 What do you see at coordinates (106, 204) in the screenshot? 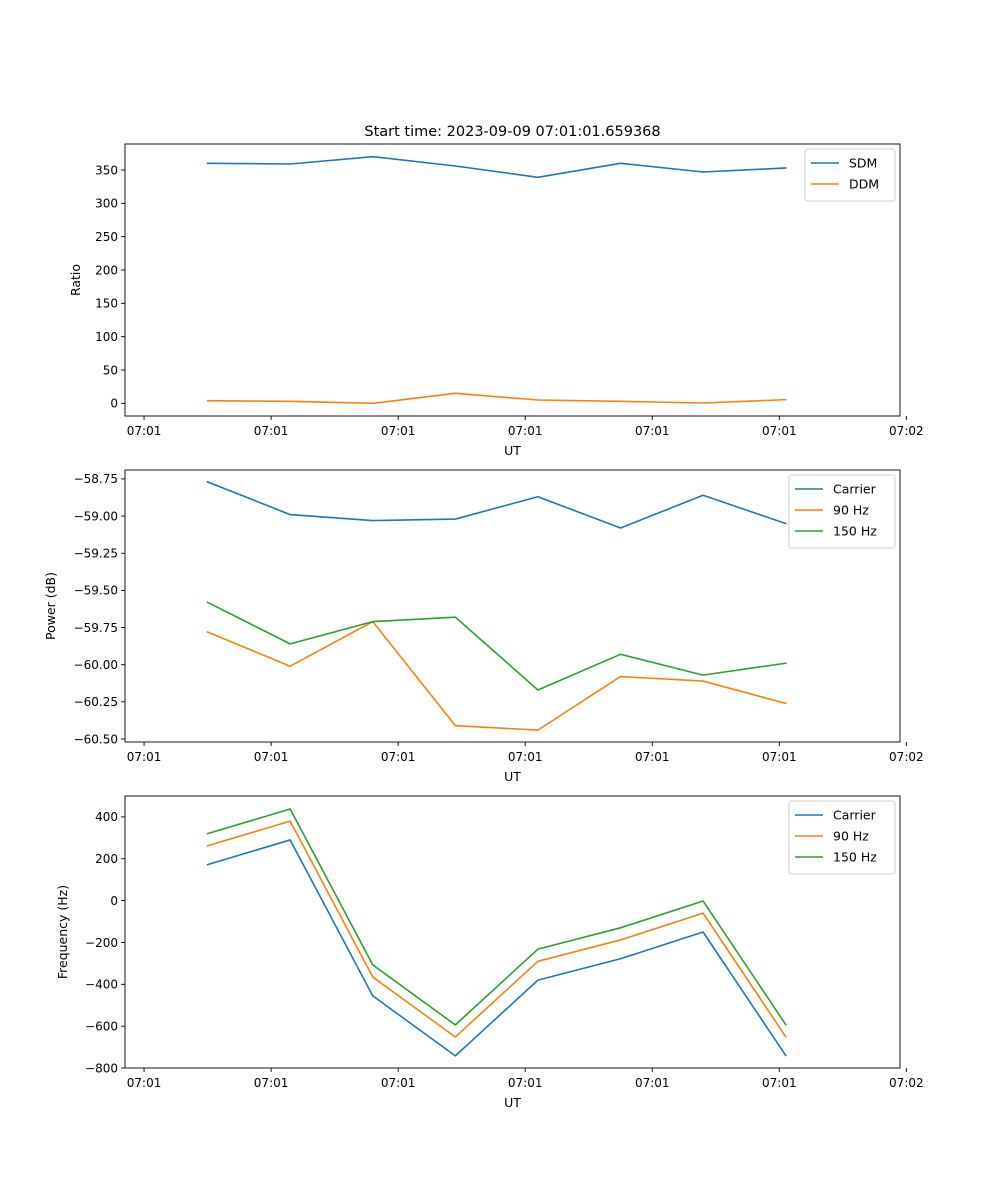
I see `y-tick-label: 300` at bounding box center [106, 204].